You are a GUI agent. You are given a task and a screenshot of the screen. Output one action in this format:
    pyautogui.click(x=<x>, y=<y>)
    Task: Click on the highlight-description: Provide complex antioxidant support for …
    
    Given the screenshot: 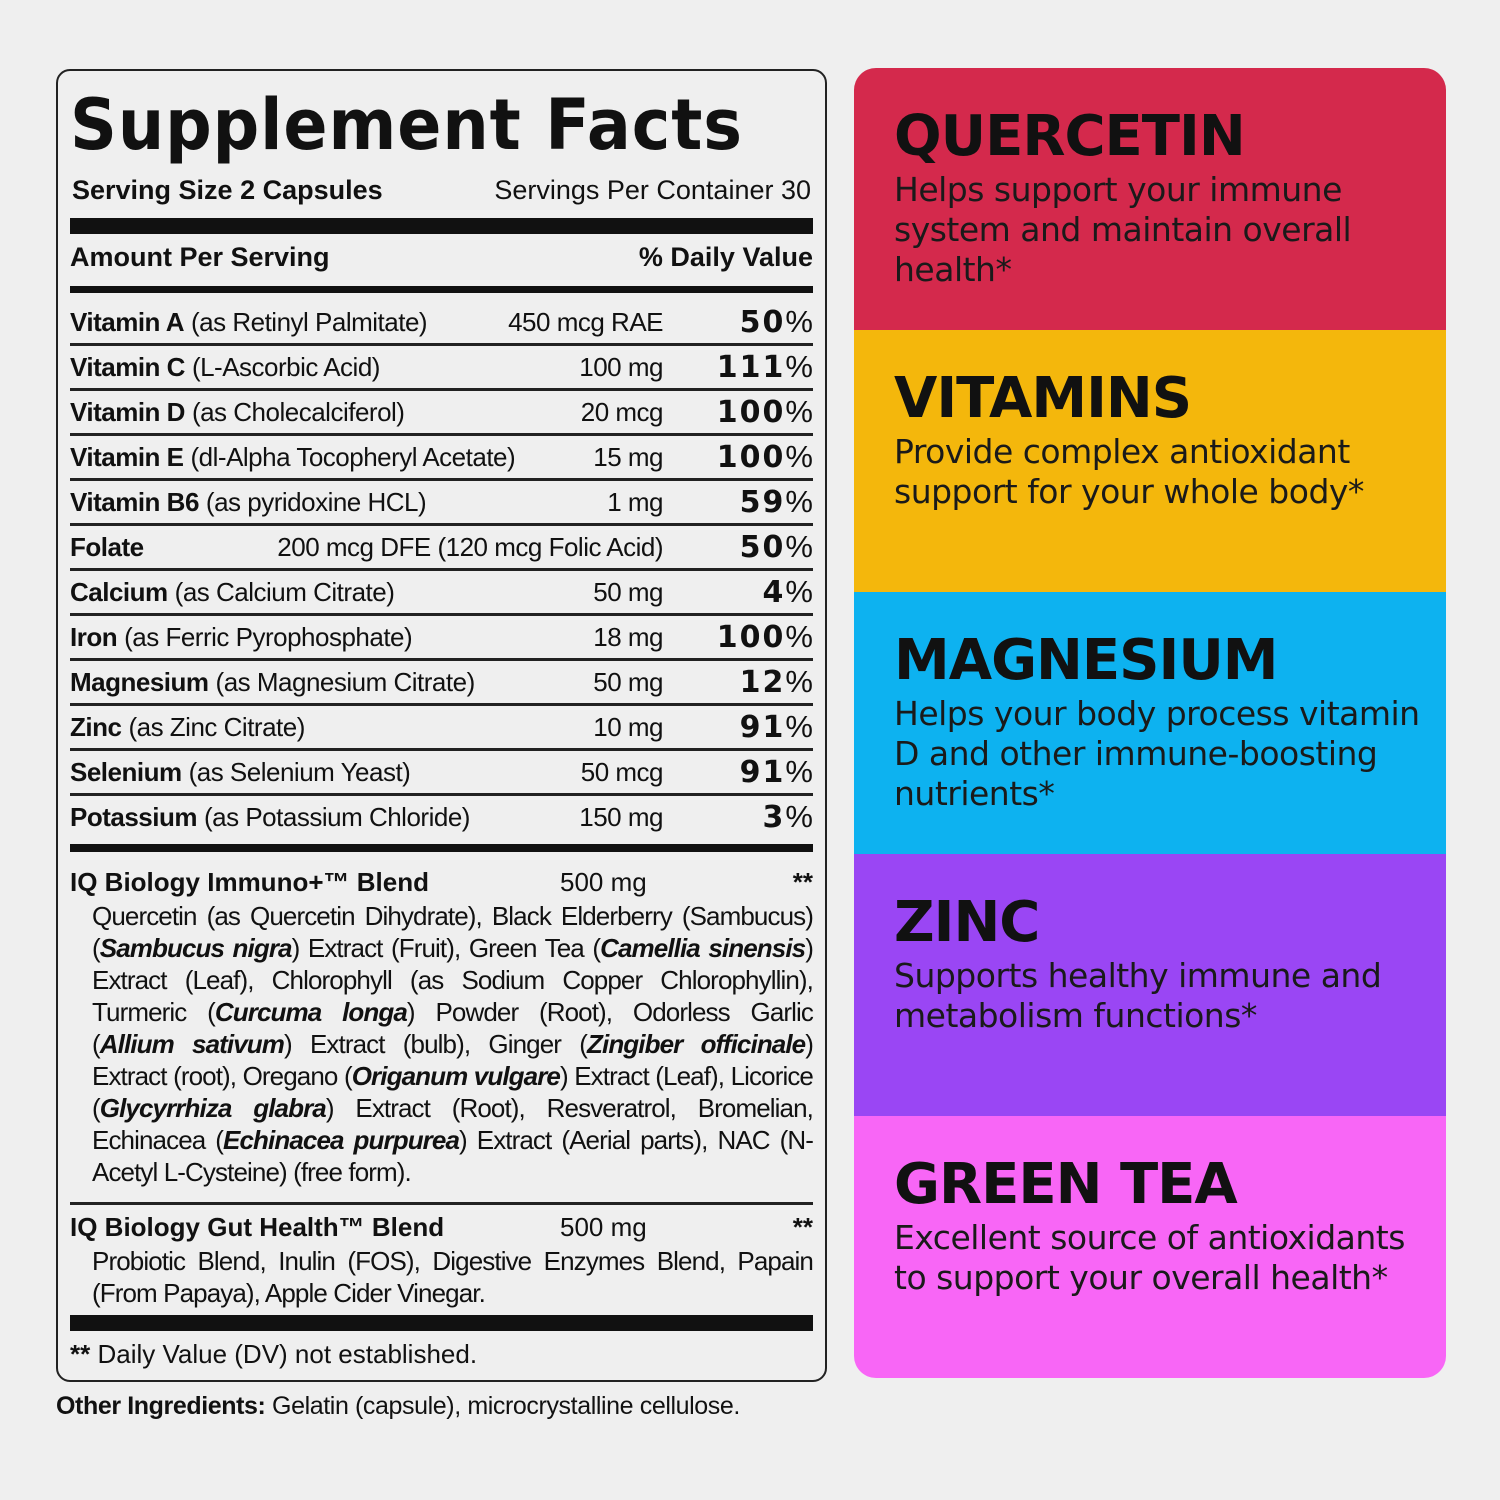 What is the action you would take?
    pyautogui.click(x=1129, y=471)
    